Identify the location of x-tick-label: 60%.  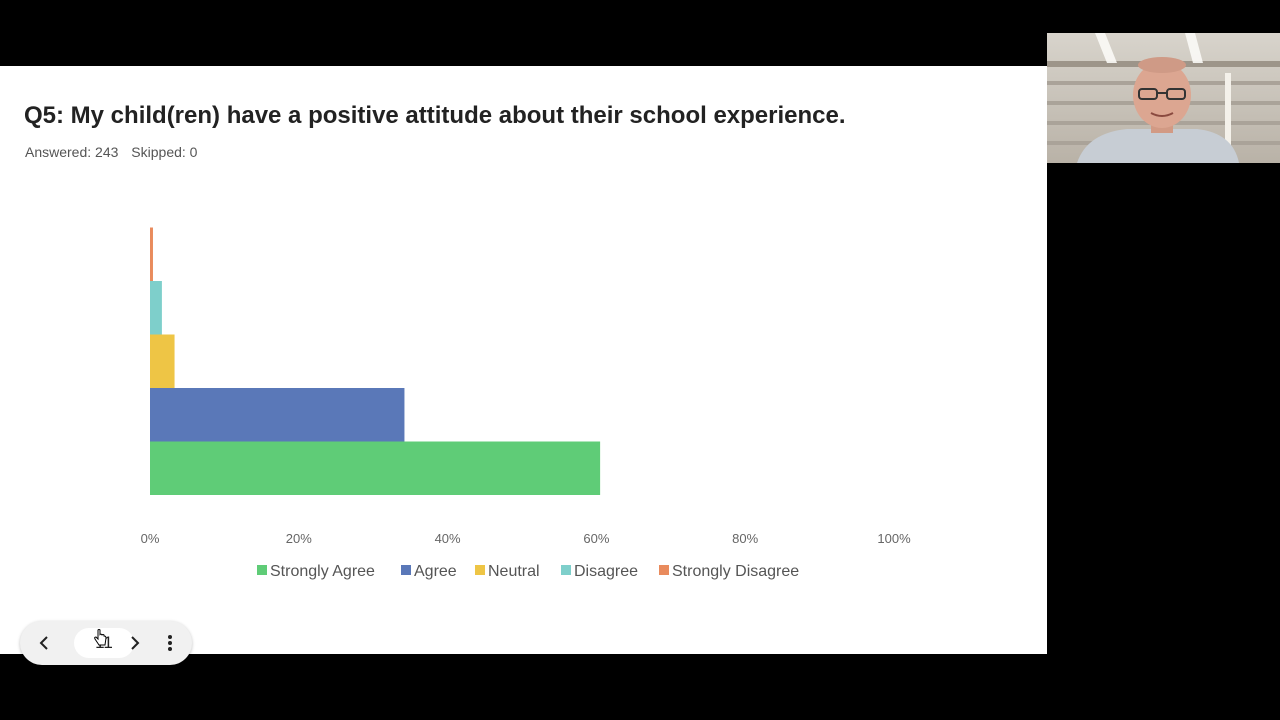
(596, 538).